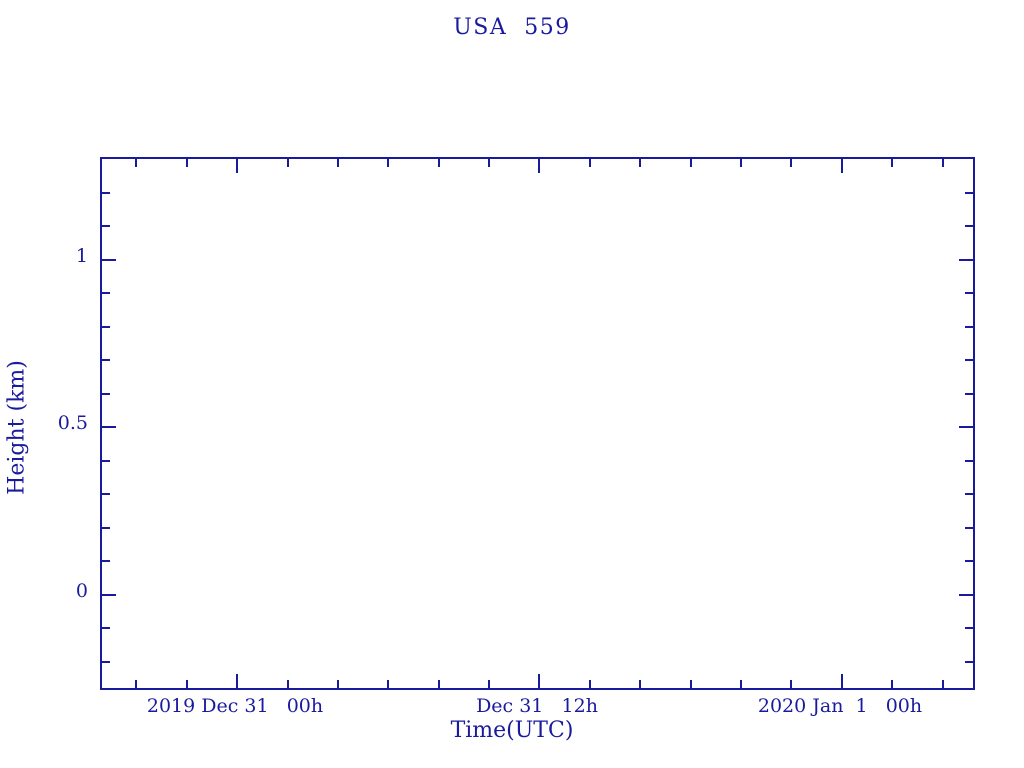 Image resolution: width=1024 pixels, height=768 pixels. What do you see at coordinates (840, 706) in the screenshot?
I see `x-tick-label: 2020 Jan 1 00h` at bounding box center [840, 706].